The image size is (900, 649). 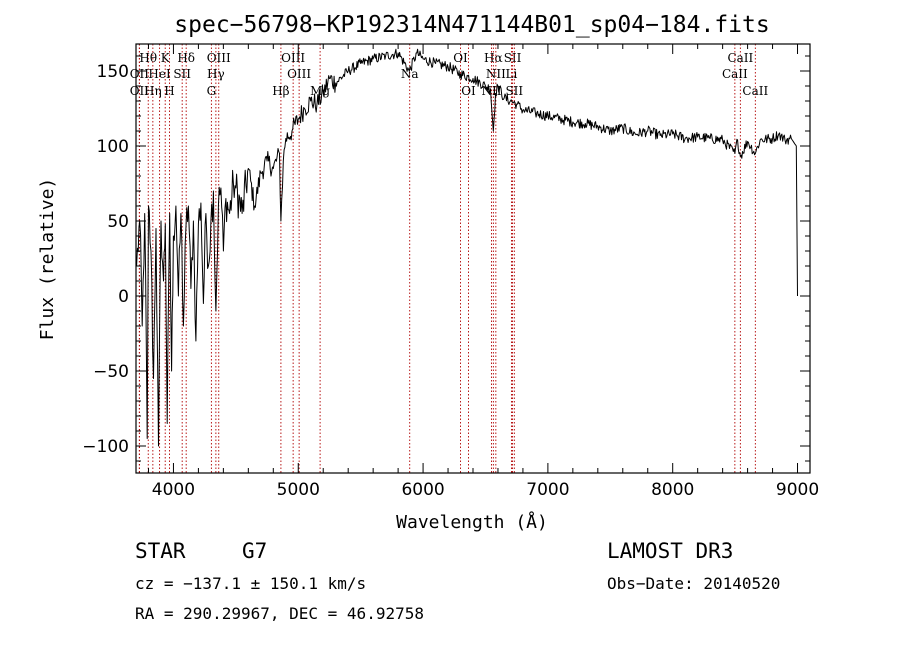 I want to click on y-axis-label: Flux (relative), so click(x=47, y=259).